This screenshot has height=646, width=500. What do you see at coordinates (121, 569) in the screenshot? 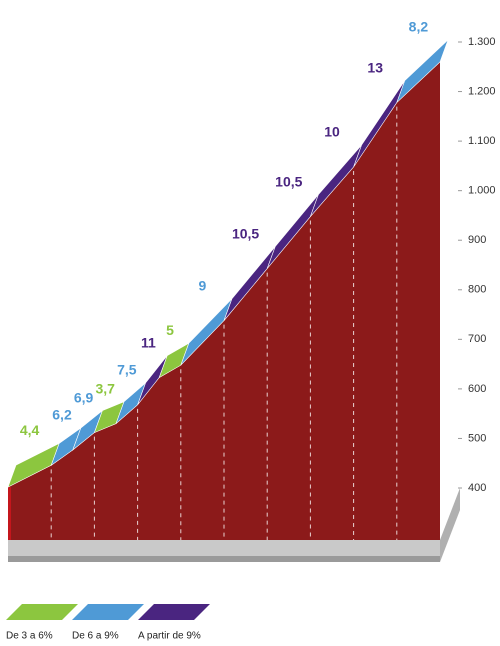
I see `x-tick-label: 2` at bounding box center [121, 569].